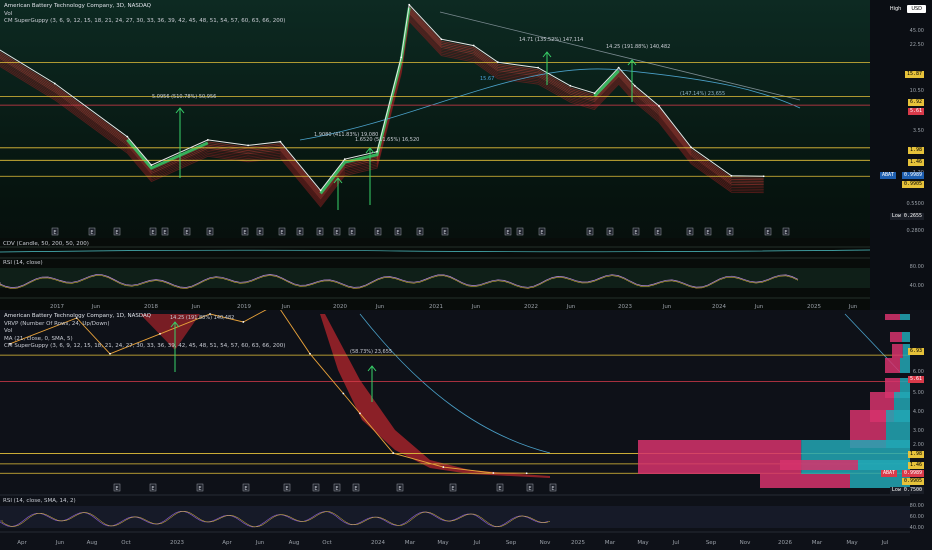 The image size is (932, 550). Describe the element at coordinates (23, 263) in the screenshot. I see `top-rsi-label: RSI (14, close)` at that location.